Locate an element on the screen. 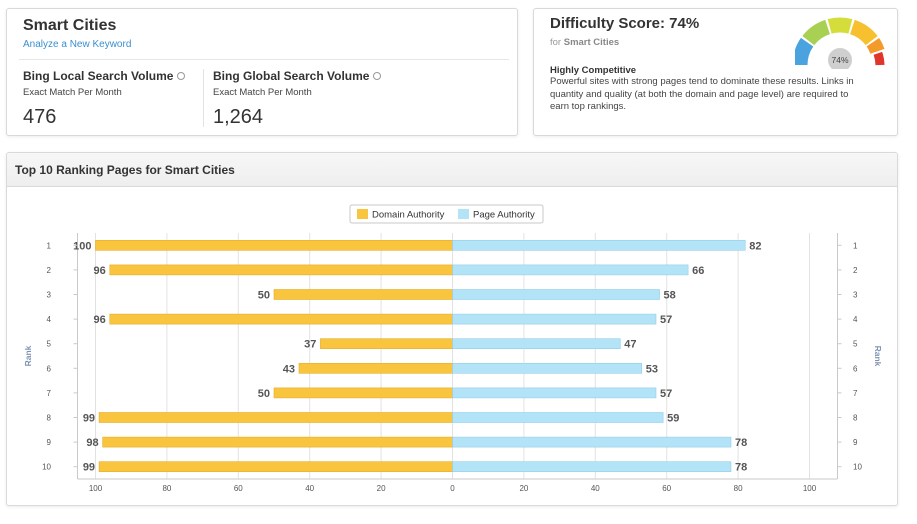 The width and height of the screenshot is (917, 524). rank-tick-label-right: 6 is located at coordinates (855, 368).